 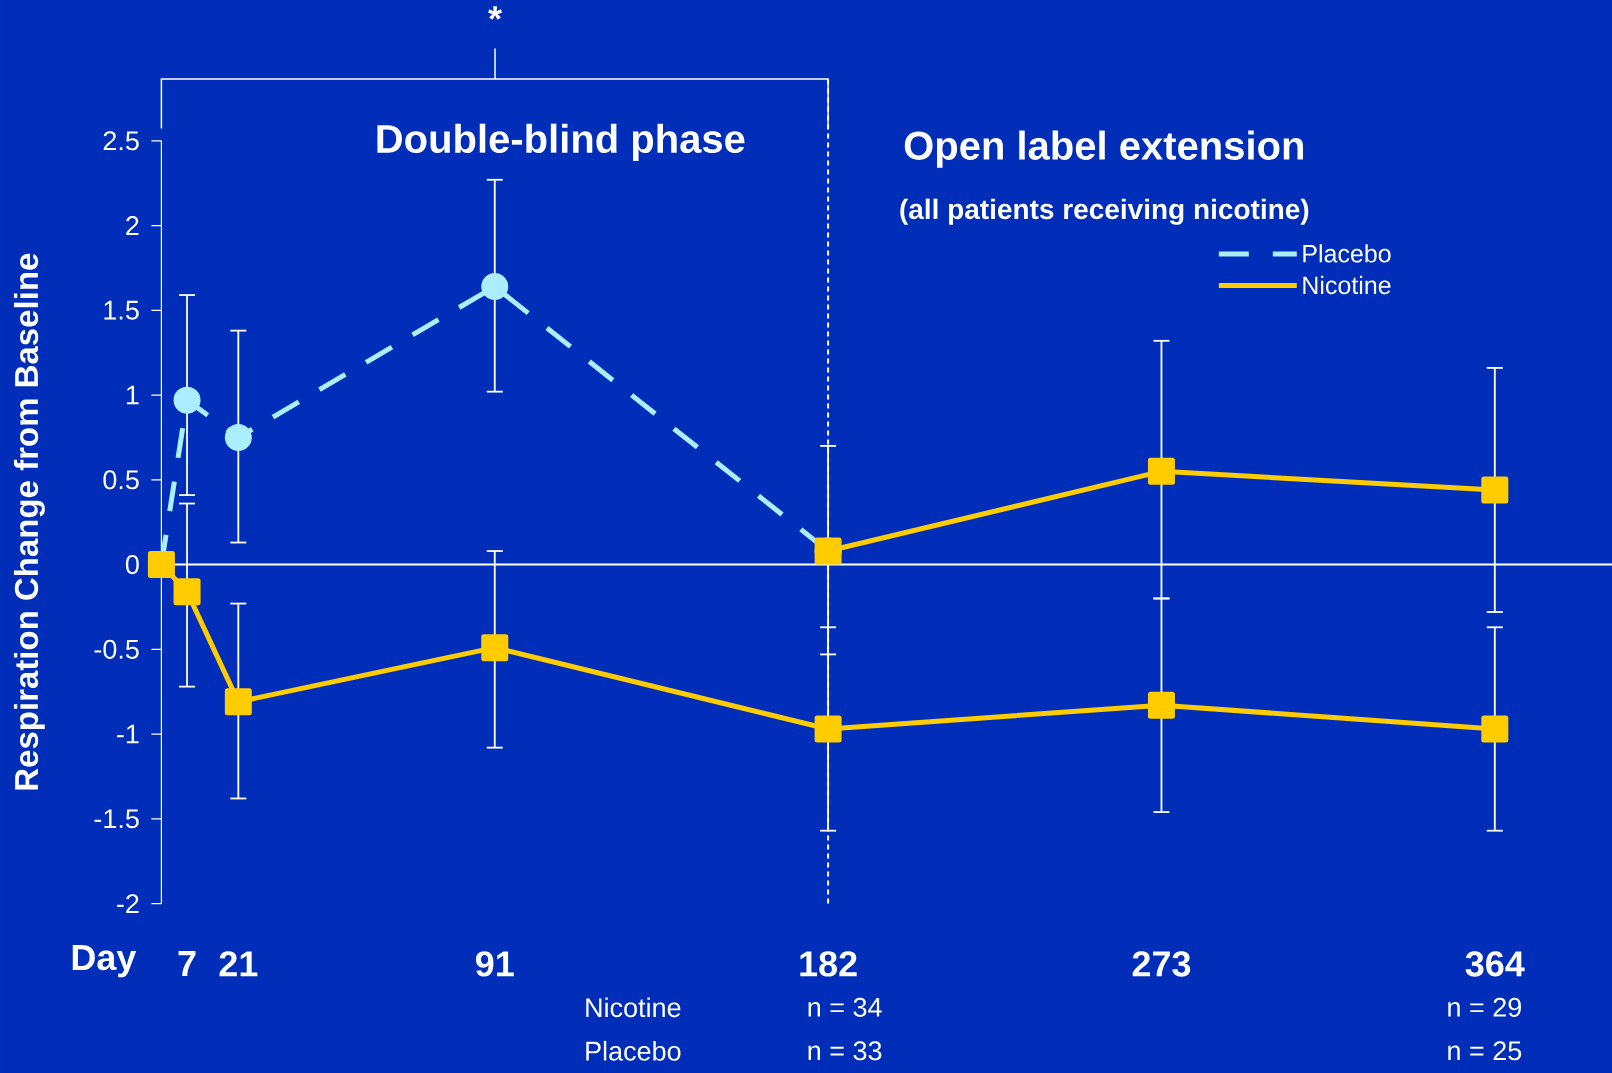 What do you see at coordinates (1103, 149) in the screenshot?
I see `annotation: Open label extension` at bounding box center [1103, 149].